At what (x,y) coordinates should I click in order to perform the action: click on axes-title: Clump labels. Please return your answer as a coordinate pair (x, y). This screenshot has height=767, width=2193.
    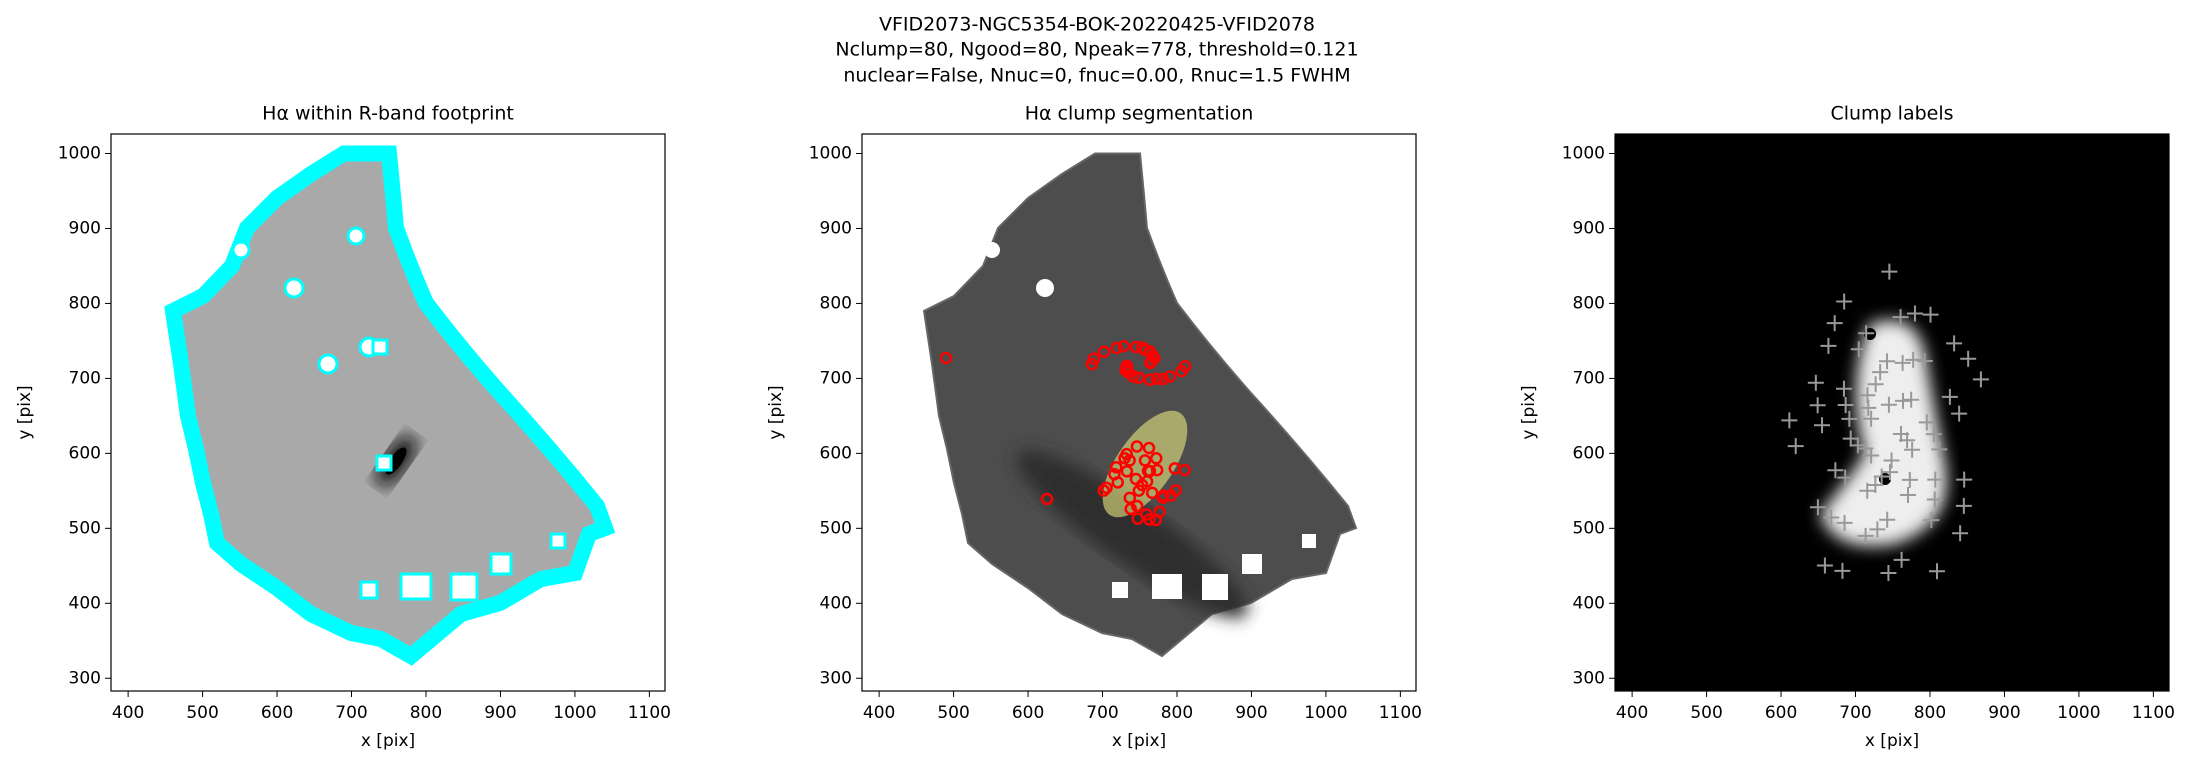
    Looking at the image, I should click on (1891, 114).